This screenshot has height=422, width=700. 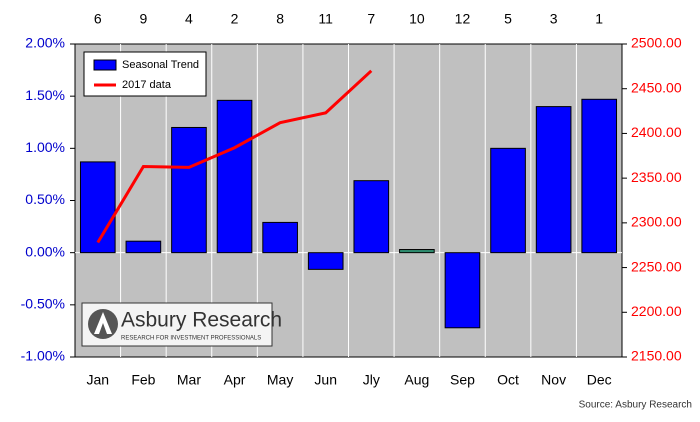 What do you see at coordinates (45, 95) in the screenshot?
I see `y-tick-label: 1.50%` at bounding box center [45, 95].